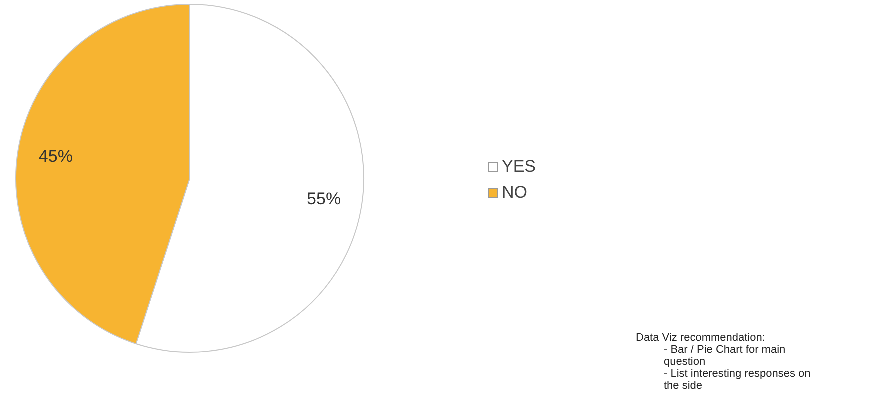  What do you see at coordinates (701, 338) in the screenshot?
I see `text: Data Viz recommendation:` at bounding box center [701, 338].